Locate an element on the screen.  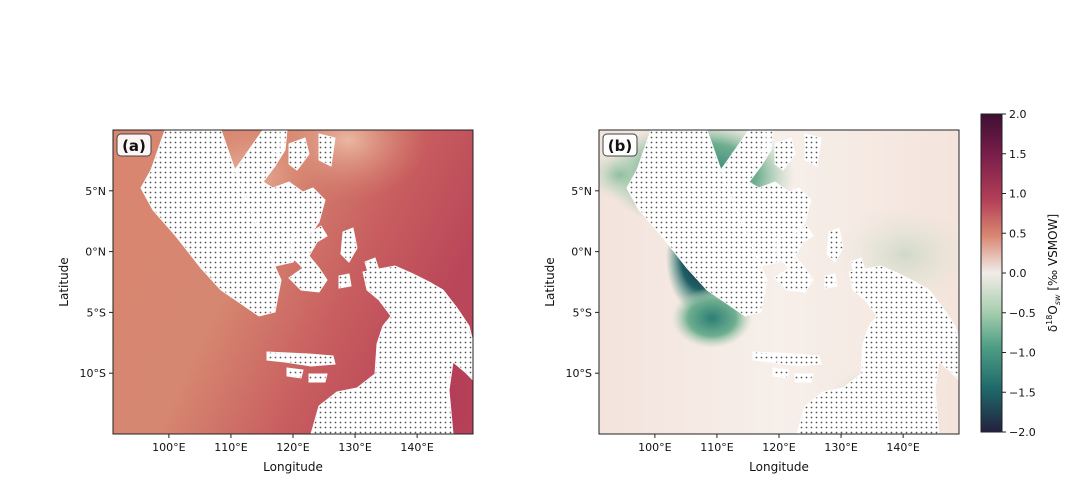
panel-a-xtick-label: 120°E is located at coordinates (292, 447).